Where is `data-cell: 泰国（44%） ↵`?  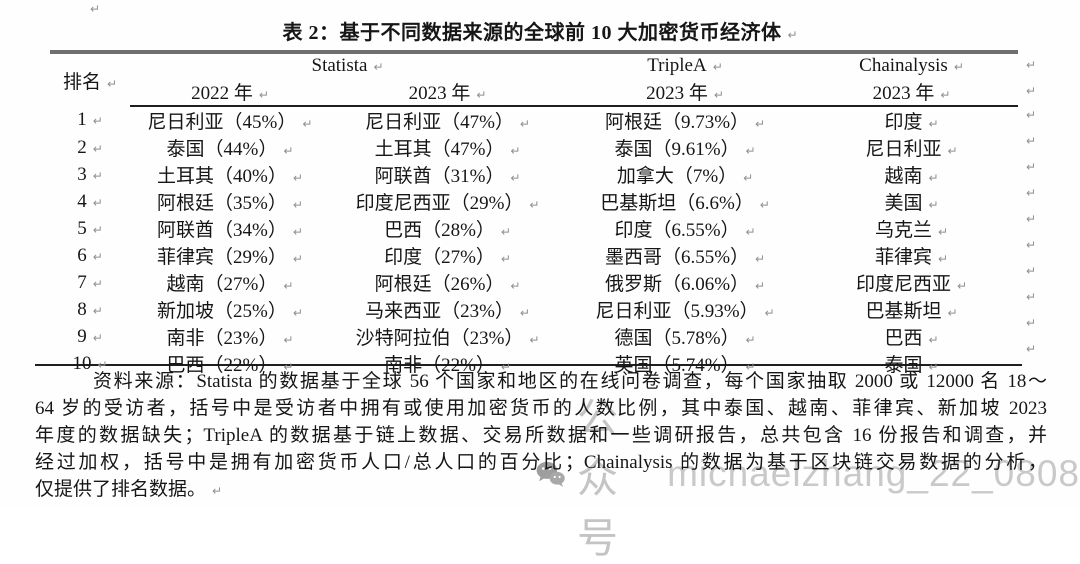 data-cell: 泰国（44%） ↵ is located at coordinates (230, 147).